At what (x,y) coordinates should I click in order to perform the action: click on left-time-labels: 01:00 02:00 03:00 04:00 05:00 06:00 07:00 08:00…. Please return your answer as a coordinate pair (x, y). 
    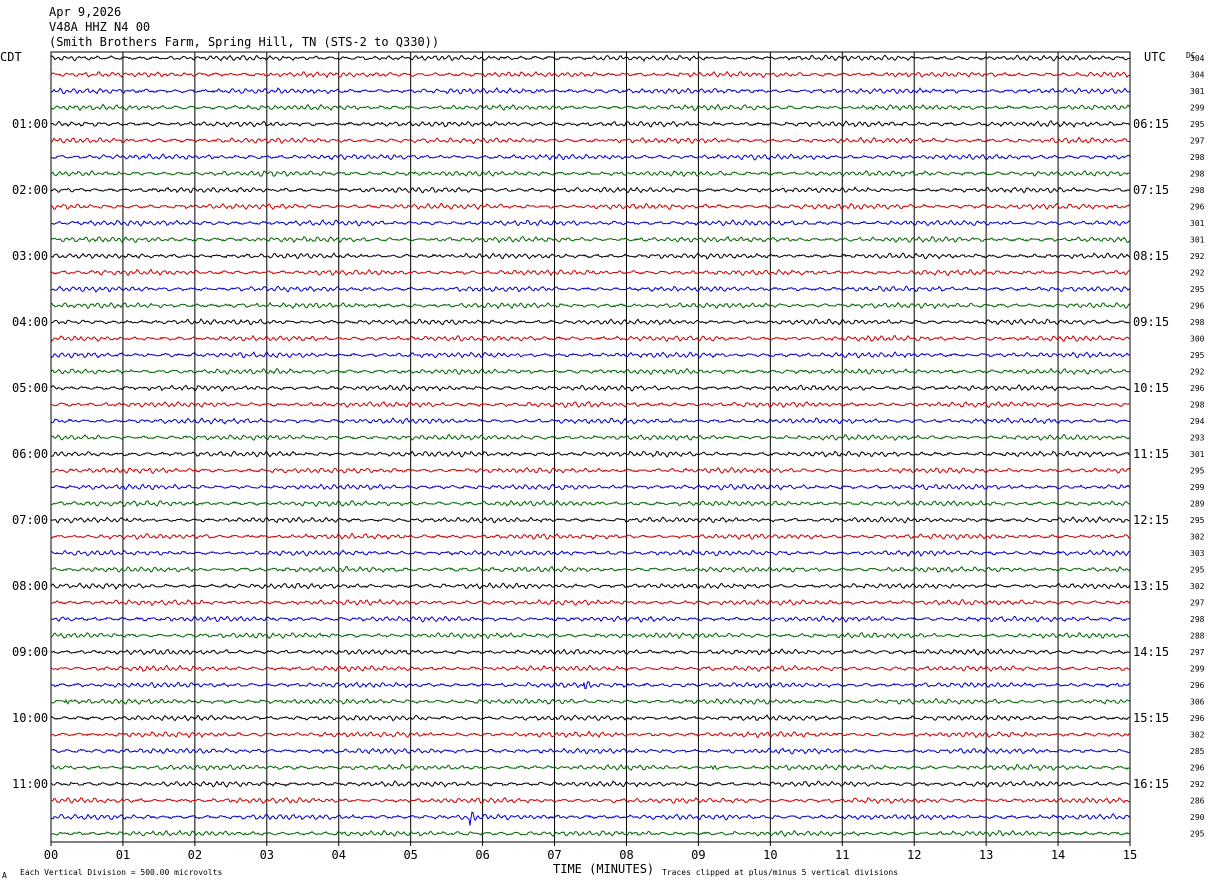
    Looking at the image, I should click on (30, 454).